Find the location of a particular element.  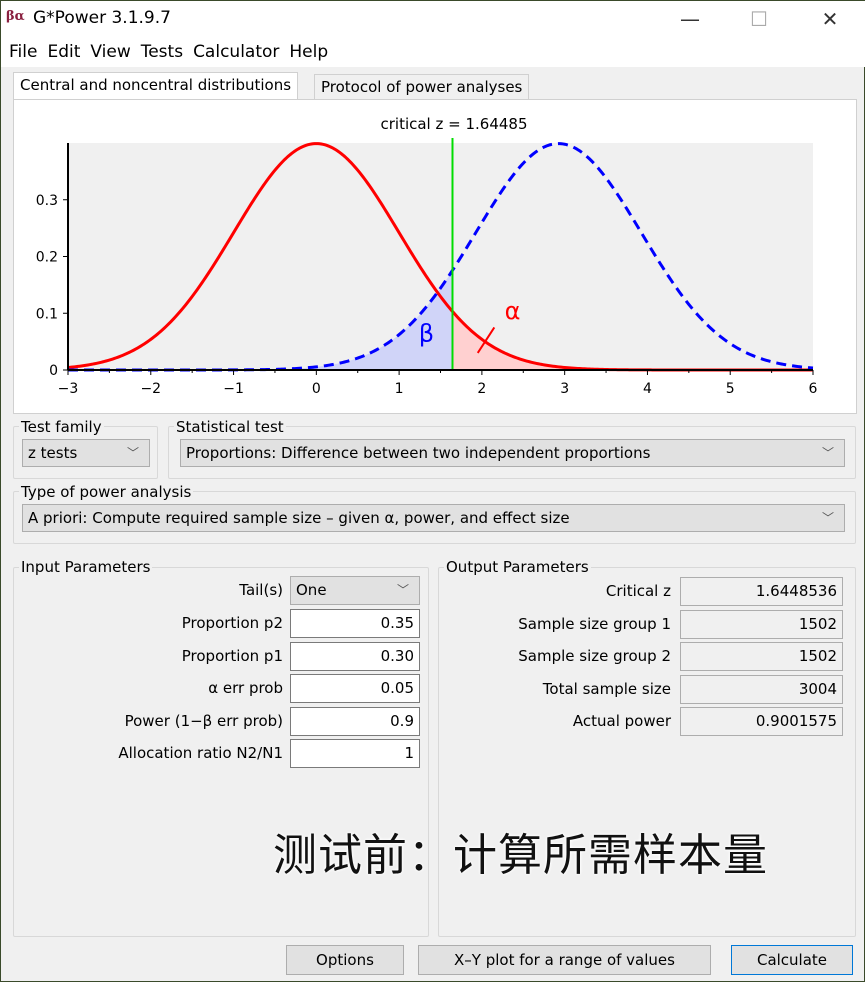

overlay-caption: 测试前：计算所需样本量 is located at coordinates (520, 855).